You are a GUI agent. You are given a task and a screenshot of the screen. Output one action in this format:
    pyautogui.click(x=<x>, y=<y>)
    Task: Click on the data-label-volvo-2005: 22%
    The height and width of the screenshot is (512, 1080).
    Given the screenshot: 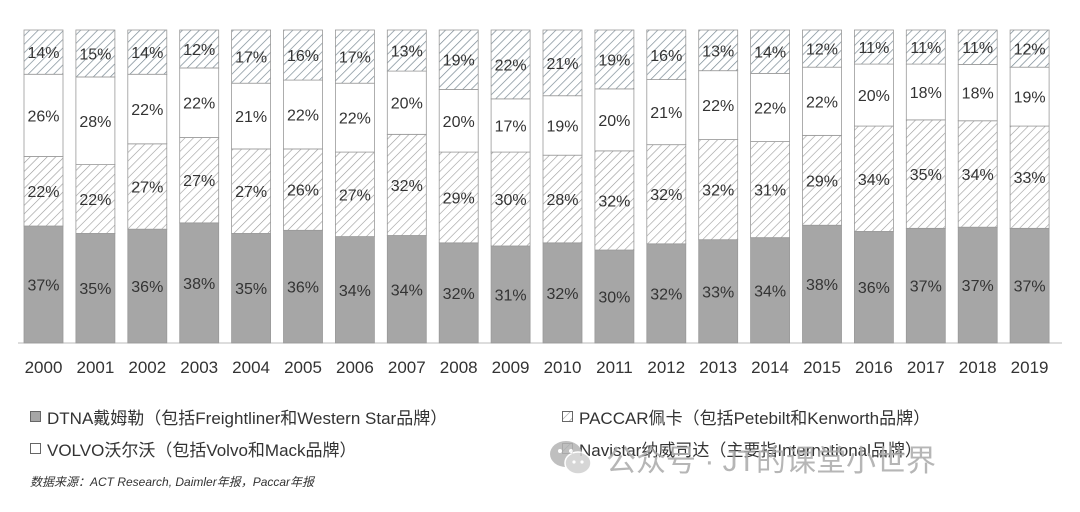 What is the action you would take?
    pyautogui.click(x=303, y=116)
    